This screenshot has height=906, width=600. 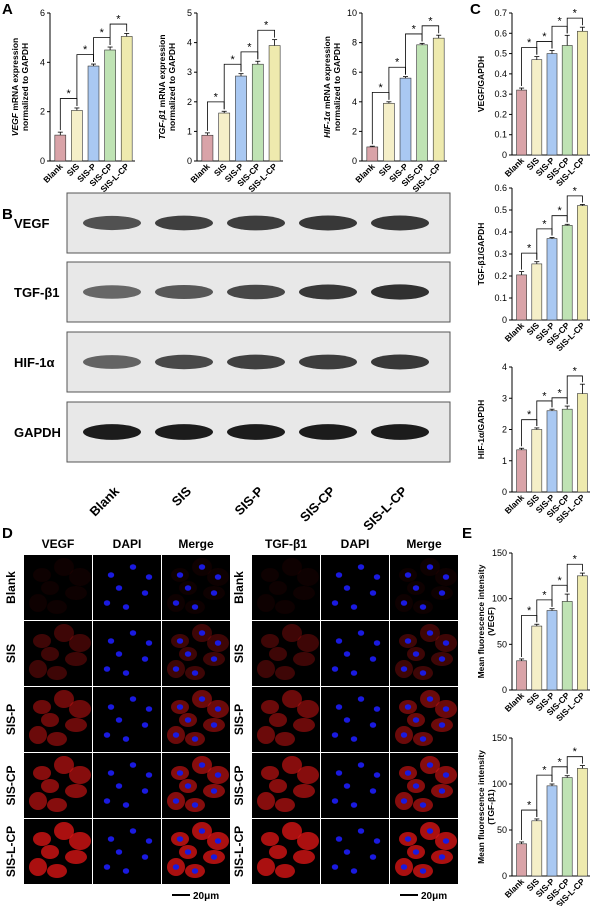 What do you see at coordinates (248, 500) in the screenshot?
I see `blot-lane-label: SIS-P` at bounding box center [248, 500].